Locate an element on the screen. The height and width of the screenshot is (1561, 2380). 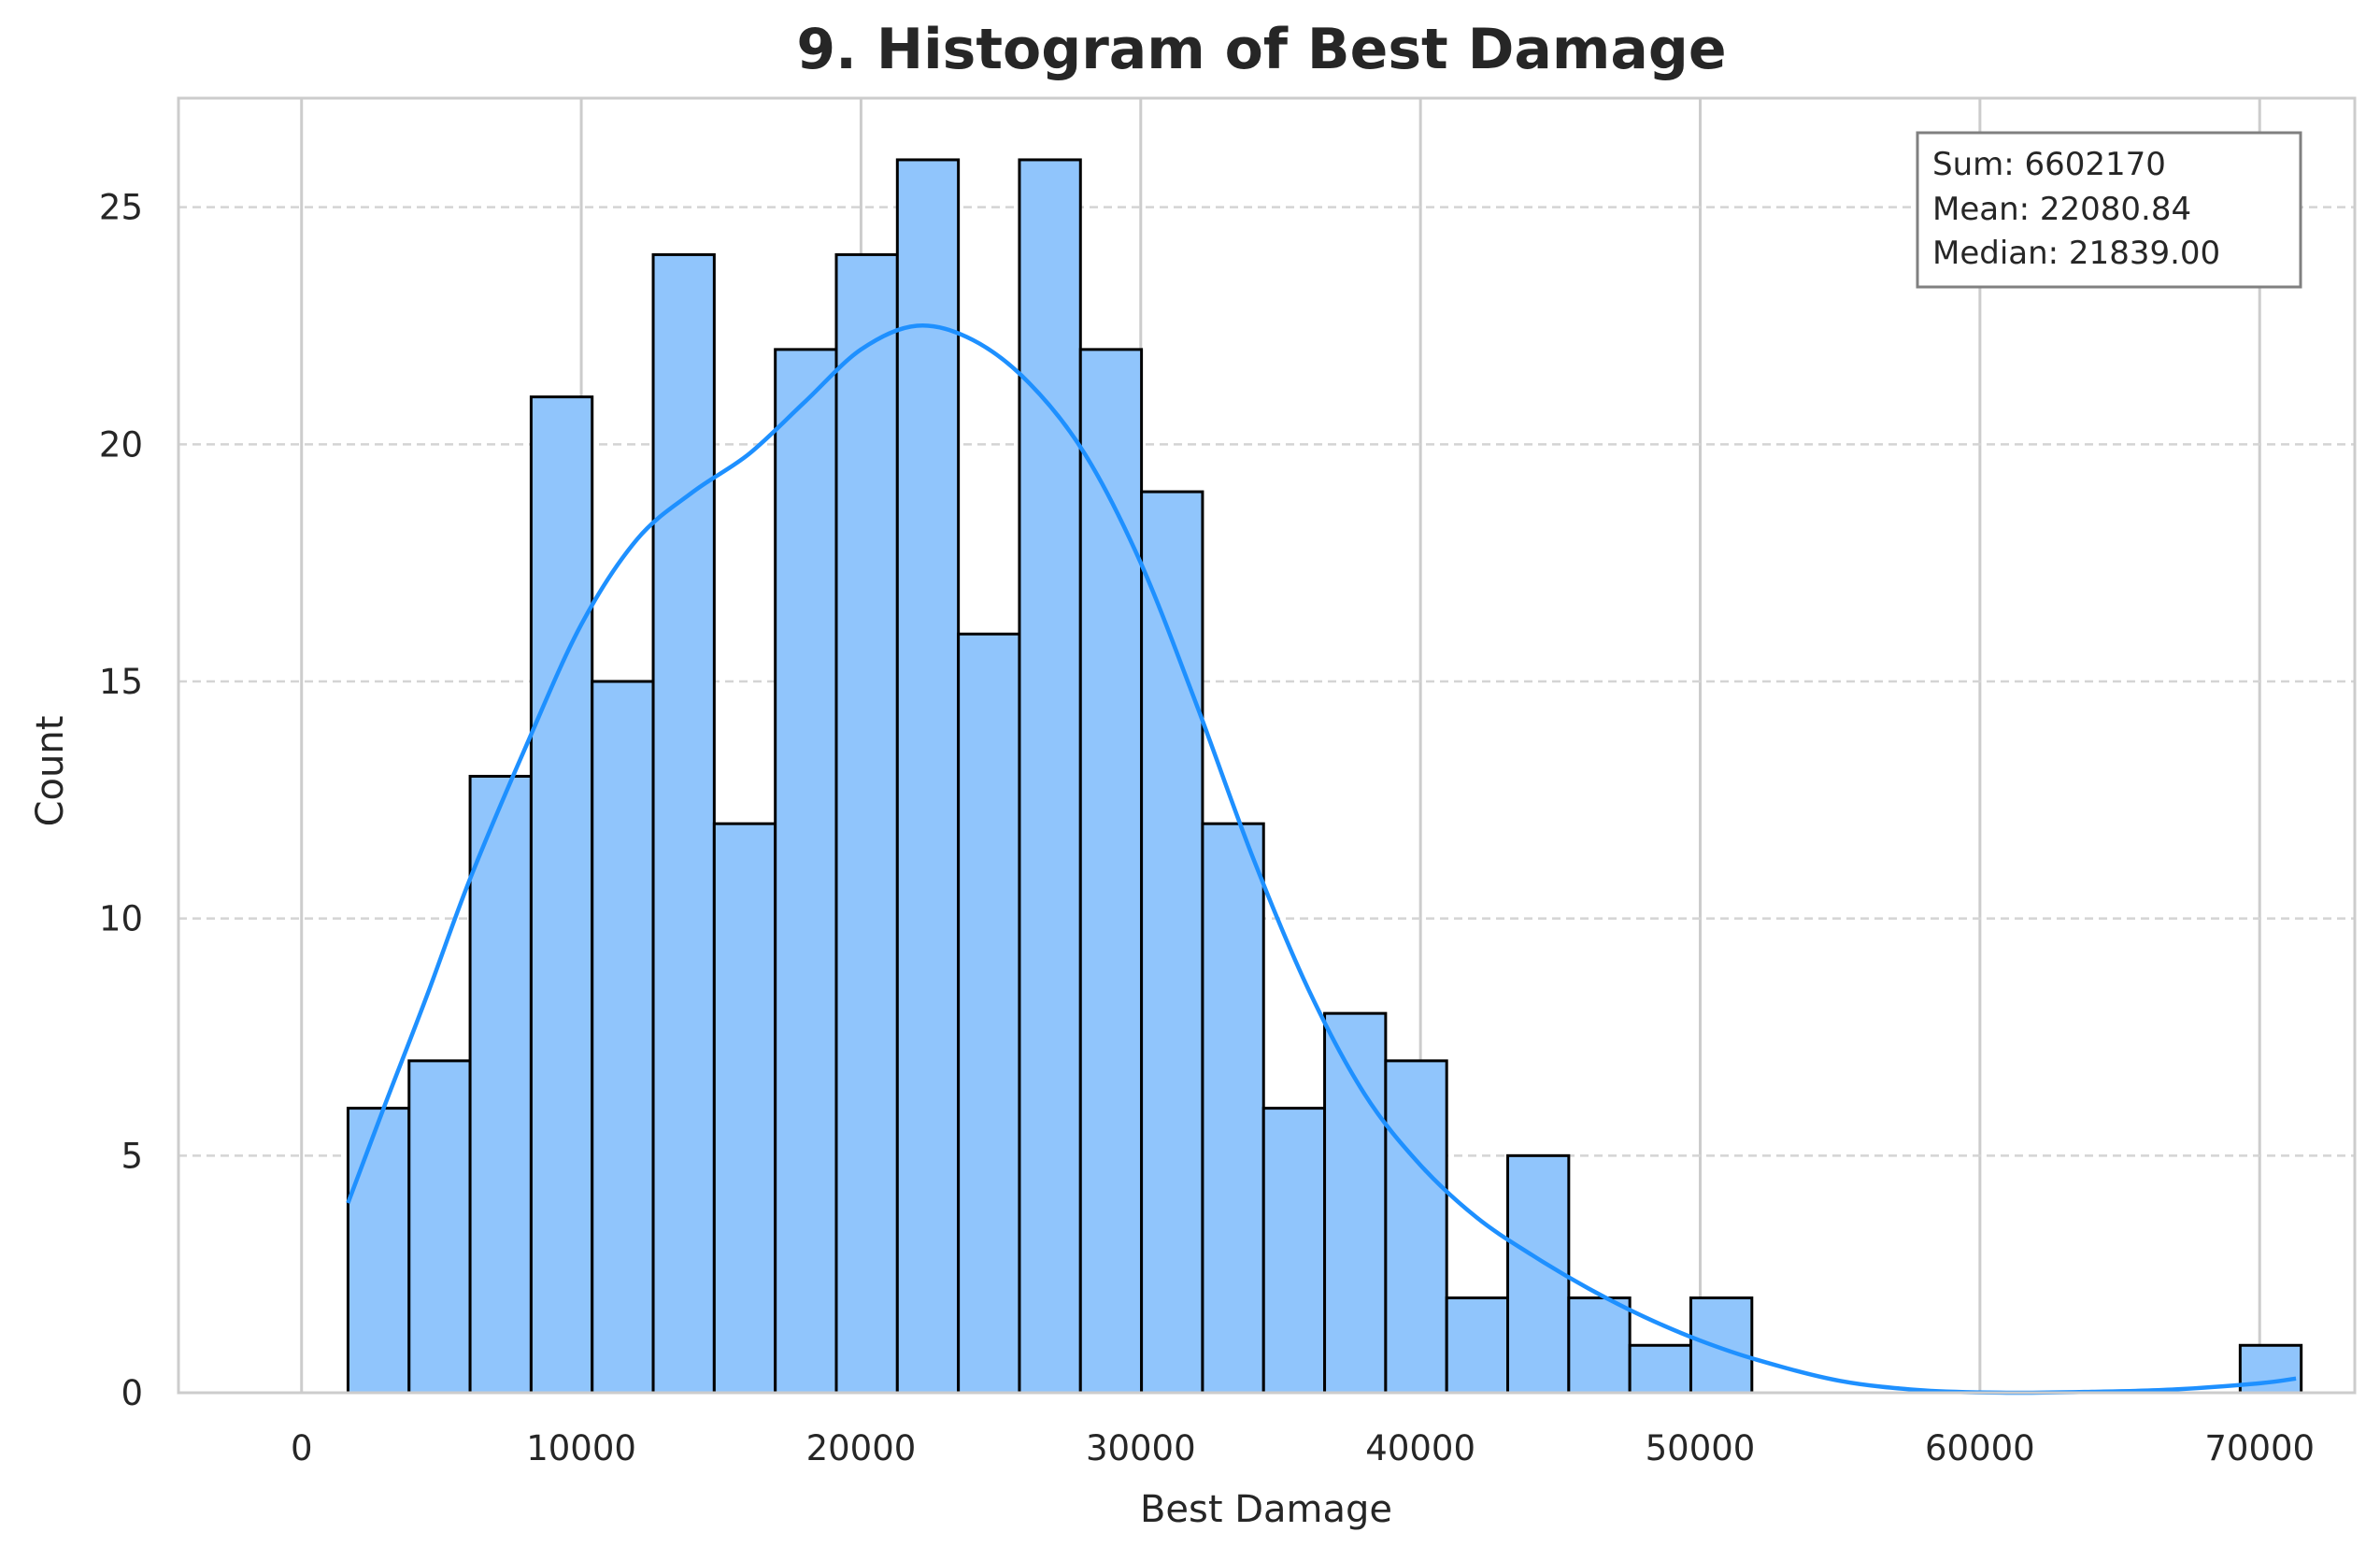
stats-mean: Mean: 22080.84 is located at coordinates (2061, 210).